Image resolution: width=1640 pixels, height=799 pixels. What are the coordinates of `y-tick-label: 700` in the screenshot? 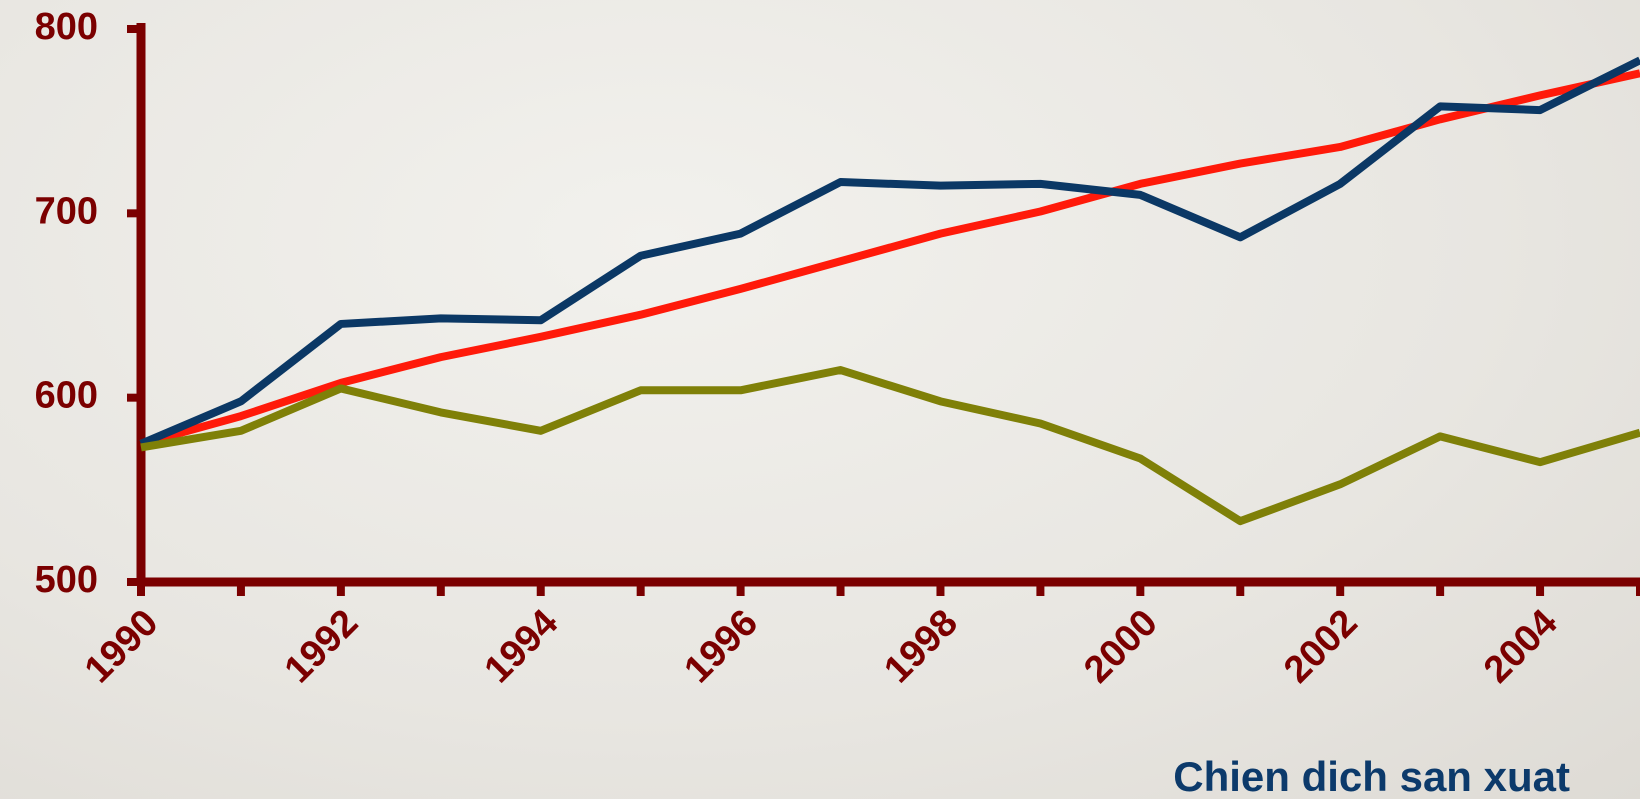 It's located at (66, 211).